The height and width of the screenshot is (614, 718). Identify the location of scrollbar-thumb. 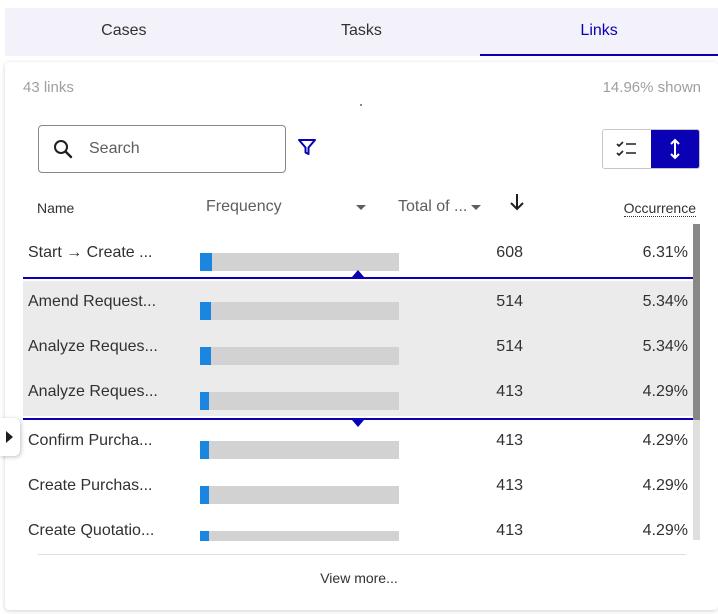
(696, 322).